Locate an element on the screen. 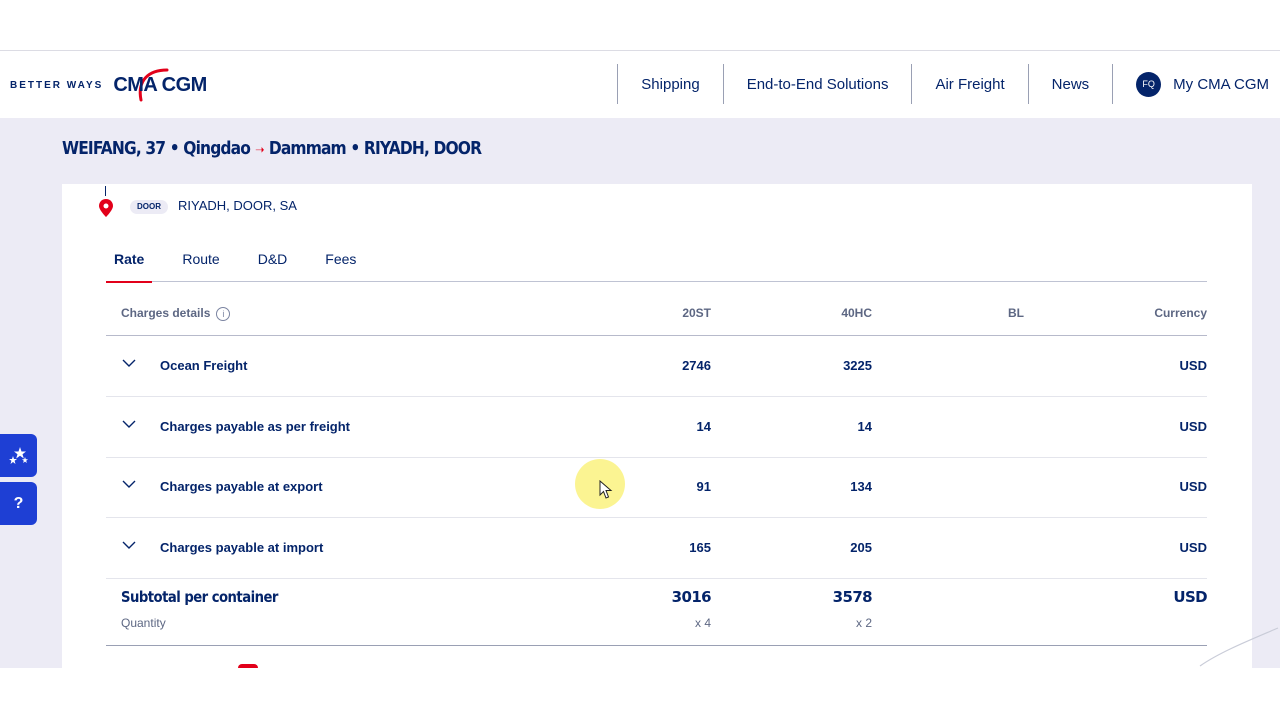 The height and width of the screenshot is (720, 1280). favorites-widget is located at coordinates (18, 455).